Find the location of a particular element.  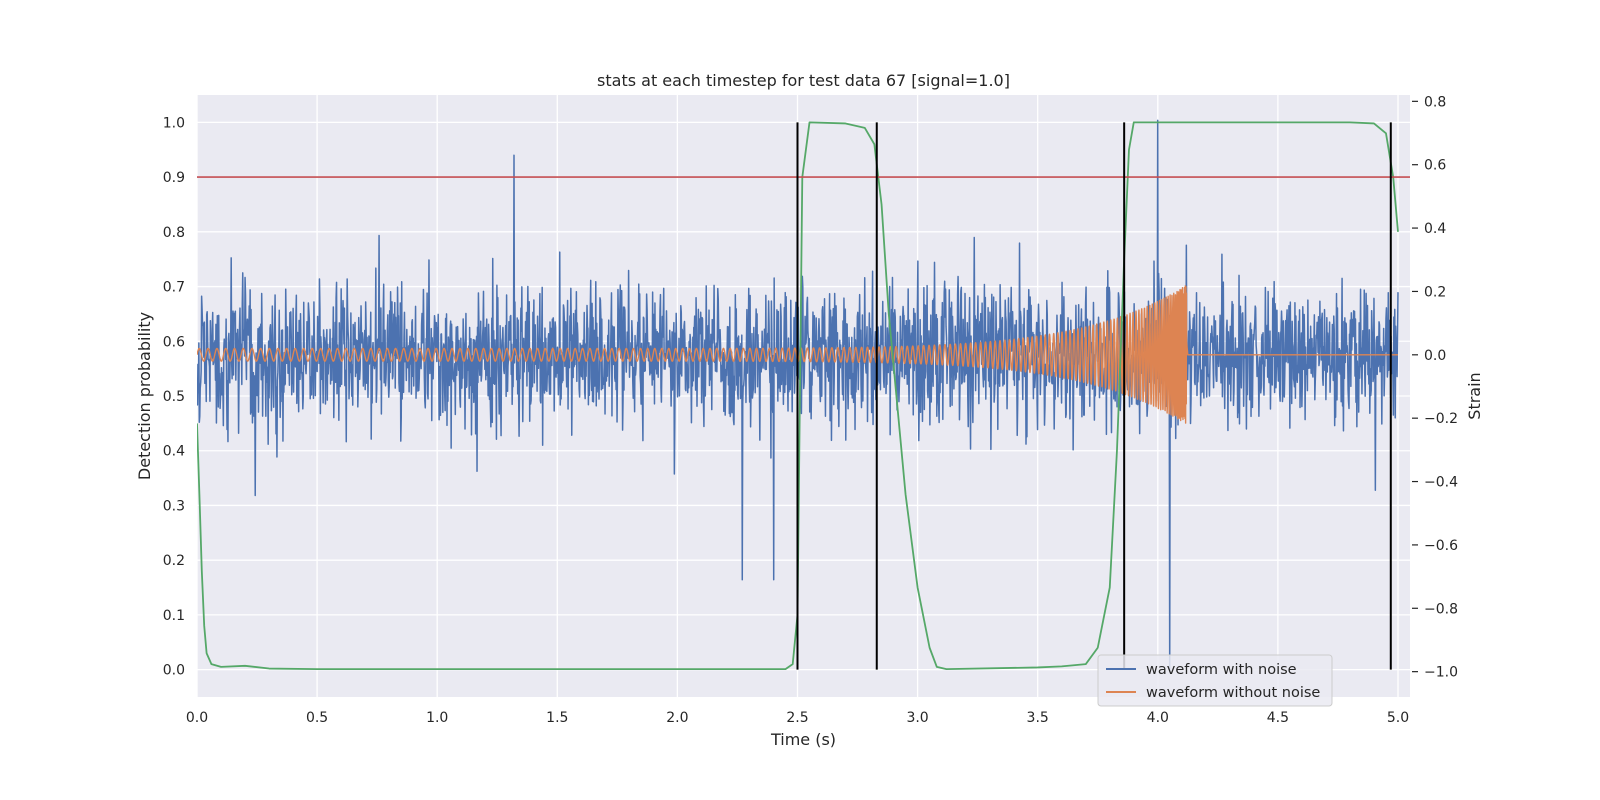

y2-tick-label: −0.8 is located at coordinates (1441, 609).